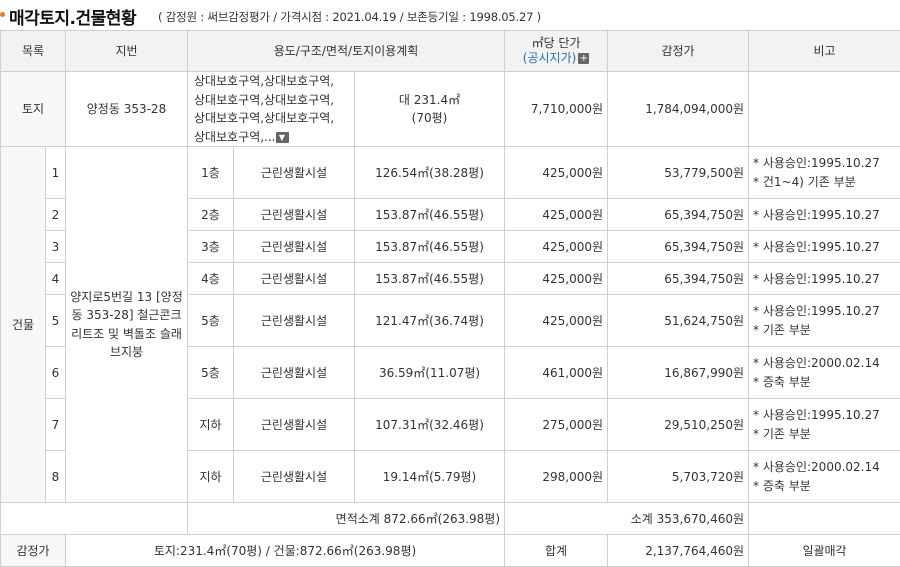  Describe the element at coordinates (2, 14) in the screenshot. I see `bullet-dot-icon` at that location.